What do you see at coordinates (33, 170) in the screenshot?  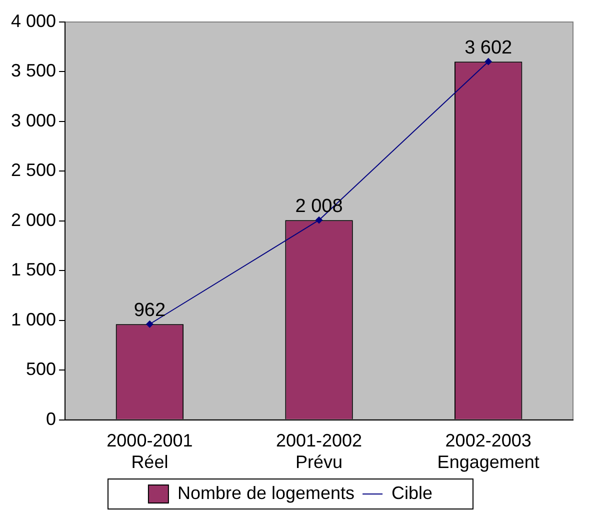 I see `y-tick-label: 2 500` at bounding box center [33, 170].